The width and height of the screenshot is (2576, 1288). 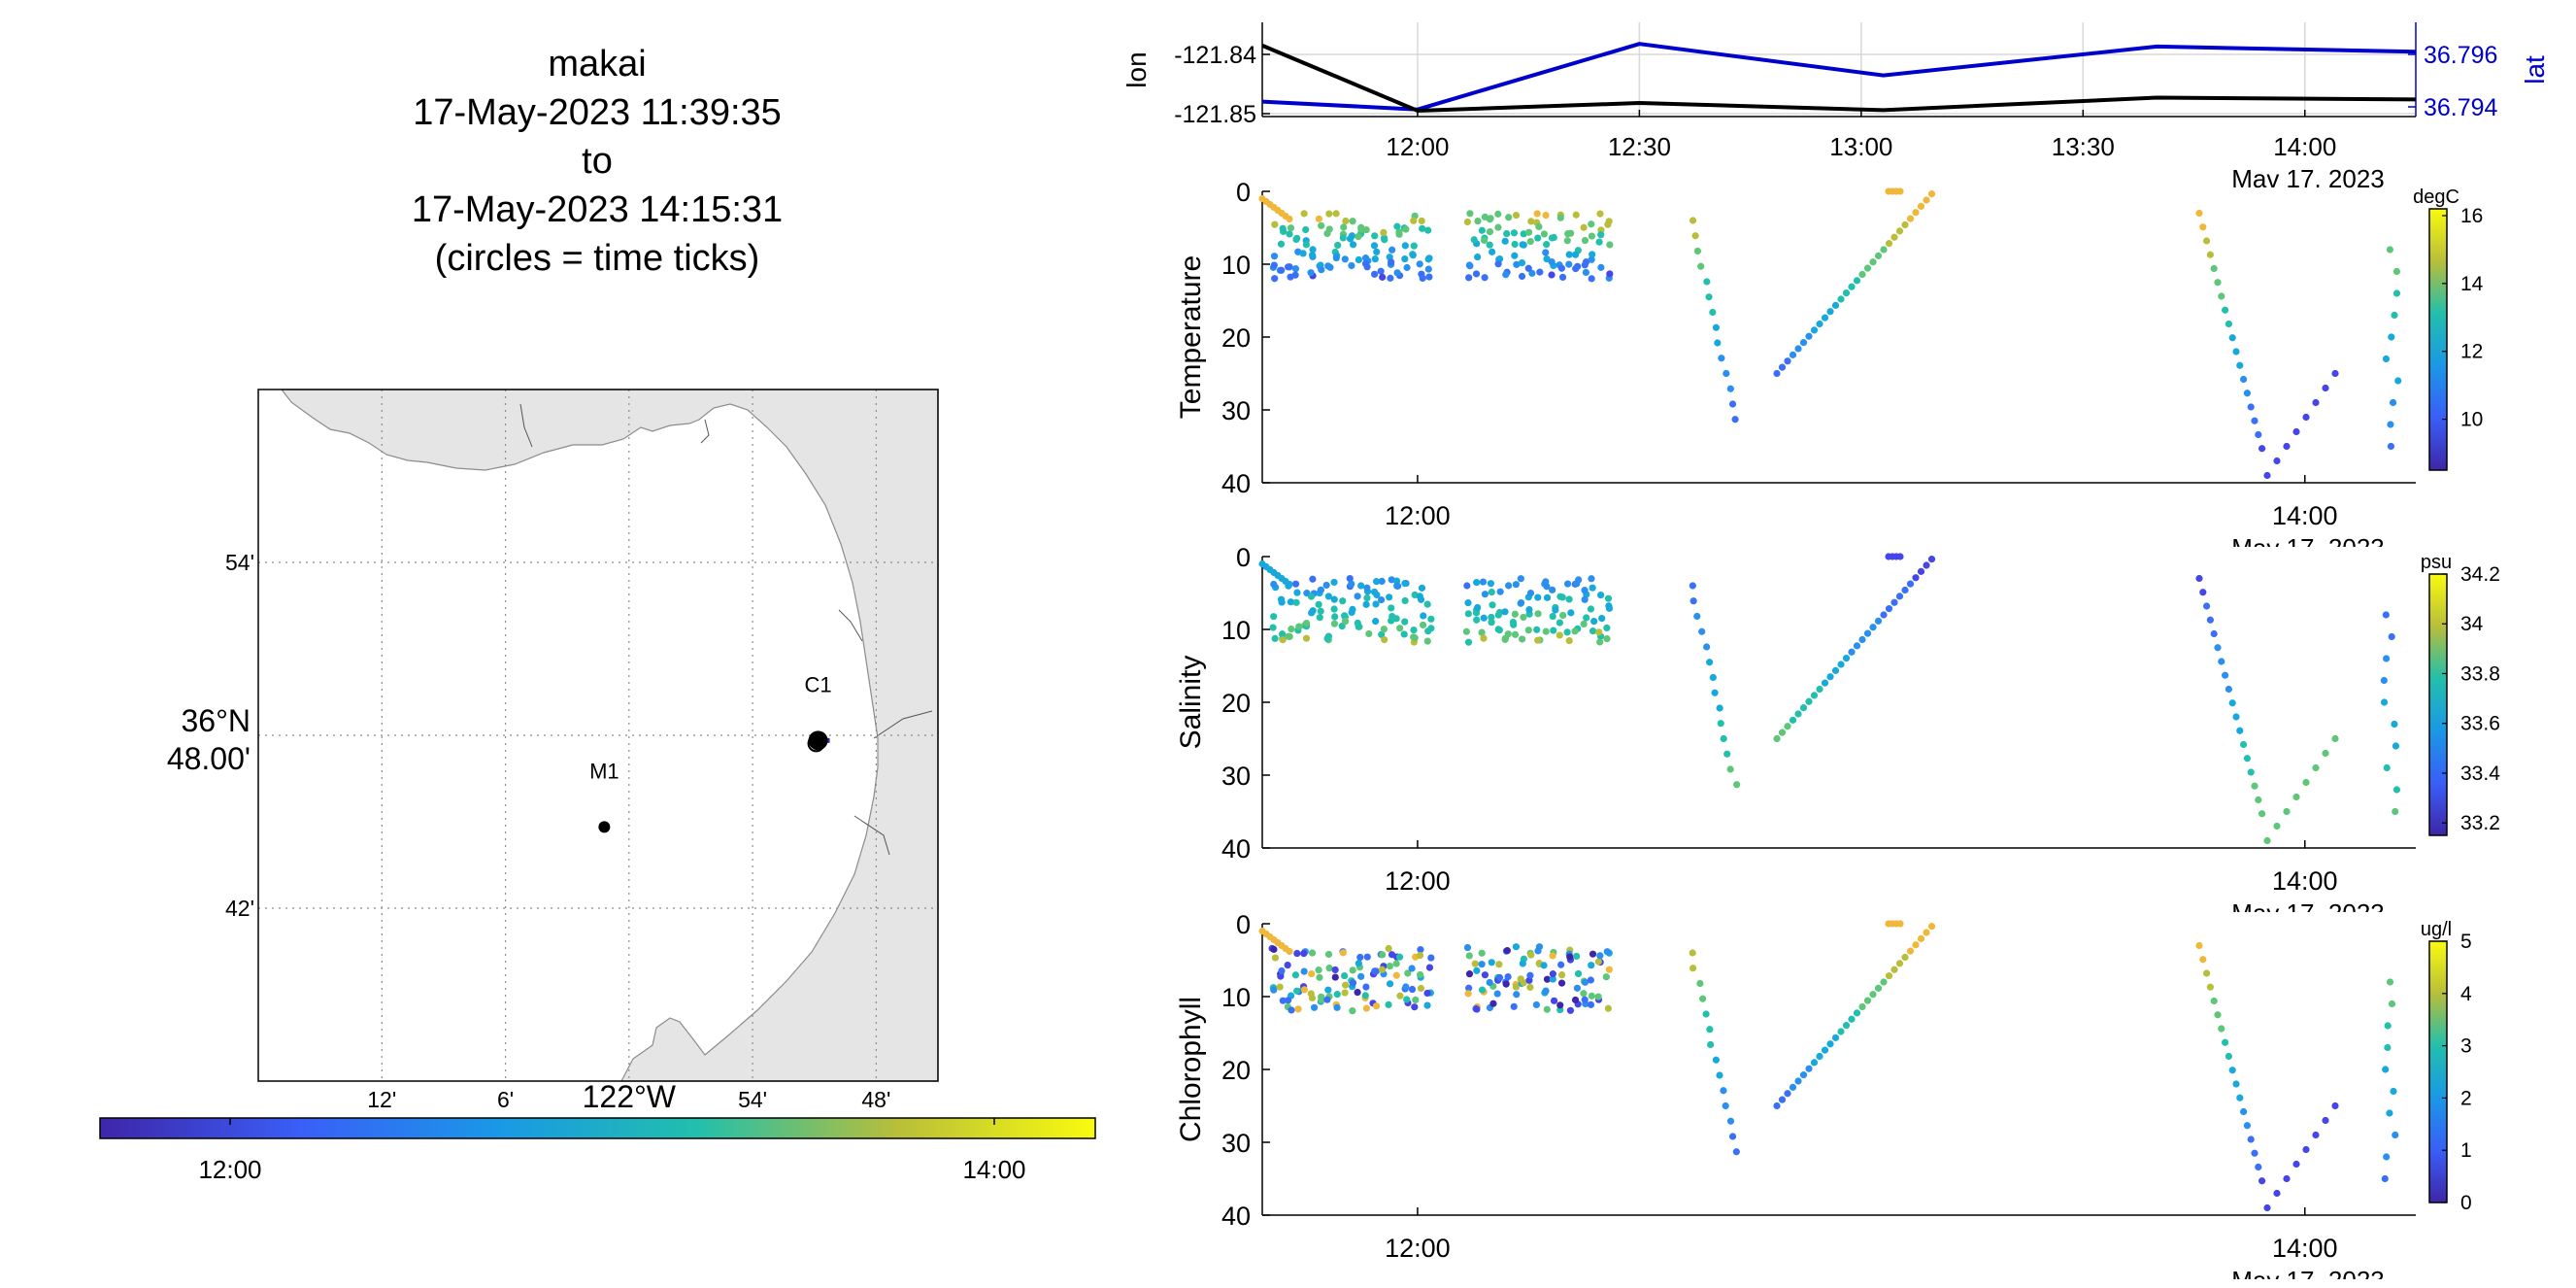 I want to click on colorbar-unit: ug/l, so click(x=2437, y=929).